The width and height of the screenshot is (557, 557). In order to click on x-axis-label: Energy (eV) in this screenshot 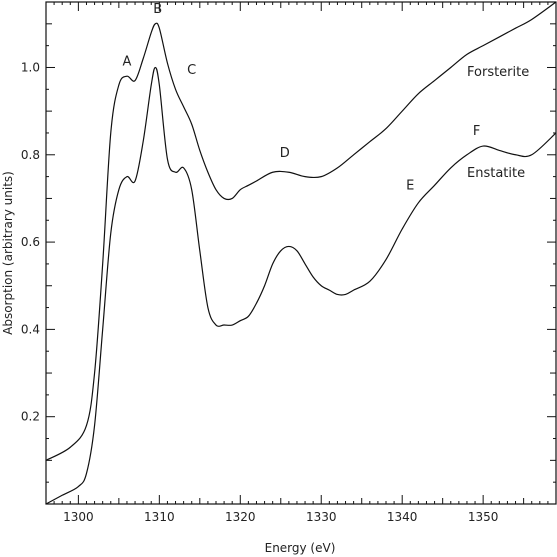, I will do `click(300, 548)`.